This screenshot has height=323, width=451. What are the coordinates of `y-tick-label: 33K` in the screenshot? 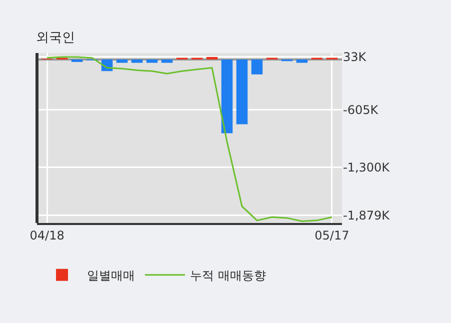 It's located at (355, 57).